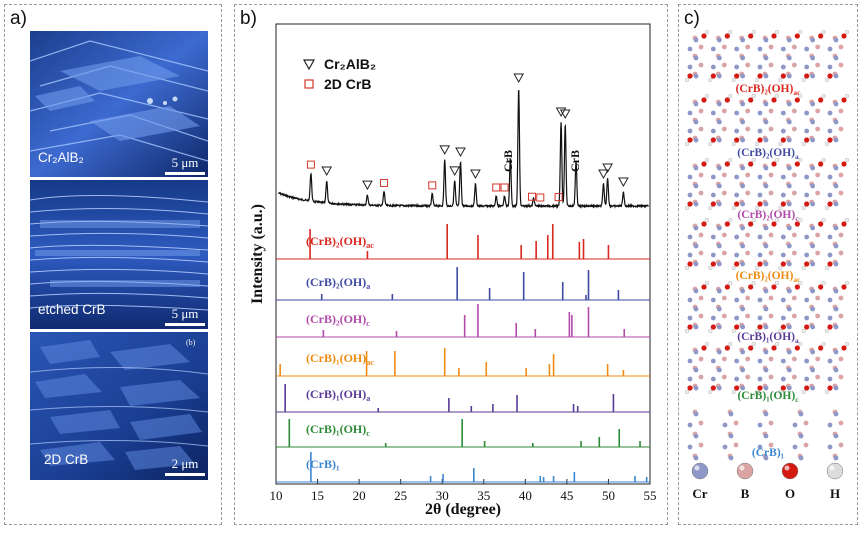  What do you see at coordinates (768, 338) in the screenshot?
I see `structure-label: (CrB)₁(OH)a` at bounding box center [768, 338].